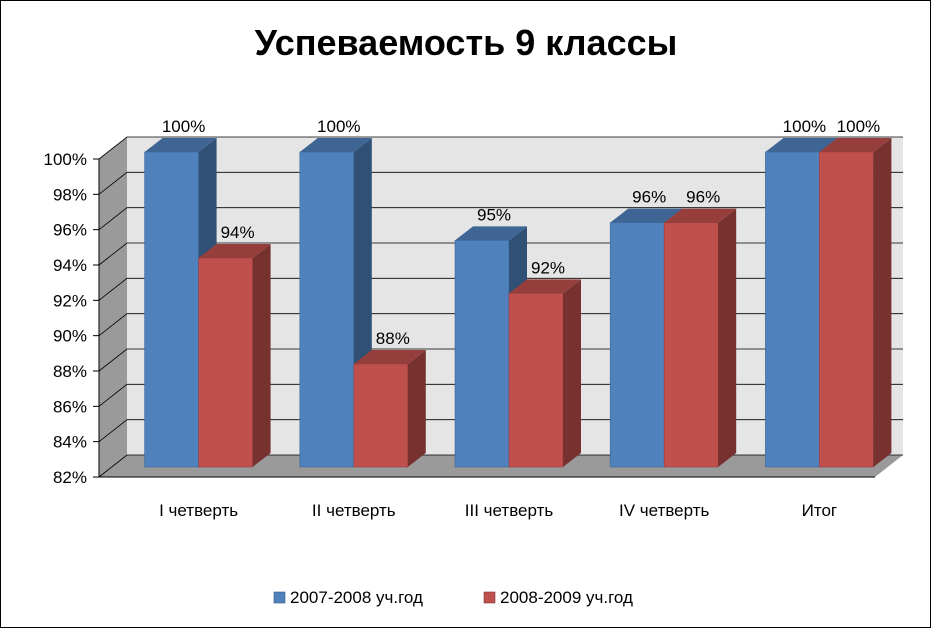  Describe the element at coordinates (70, 477) in the screenshot. I see `y-tick-label: 82%` at that location.